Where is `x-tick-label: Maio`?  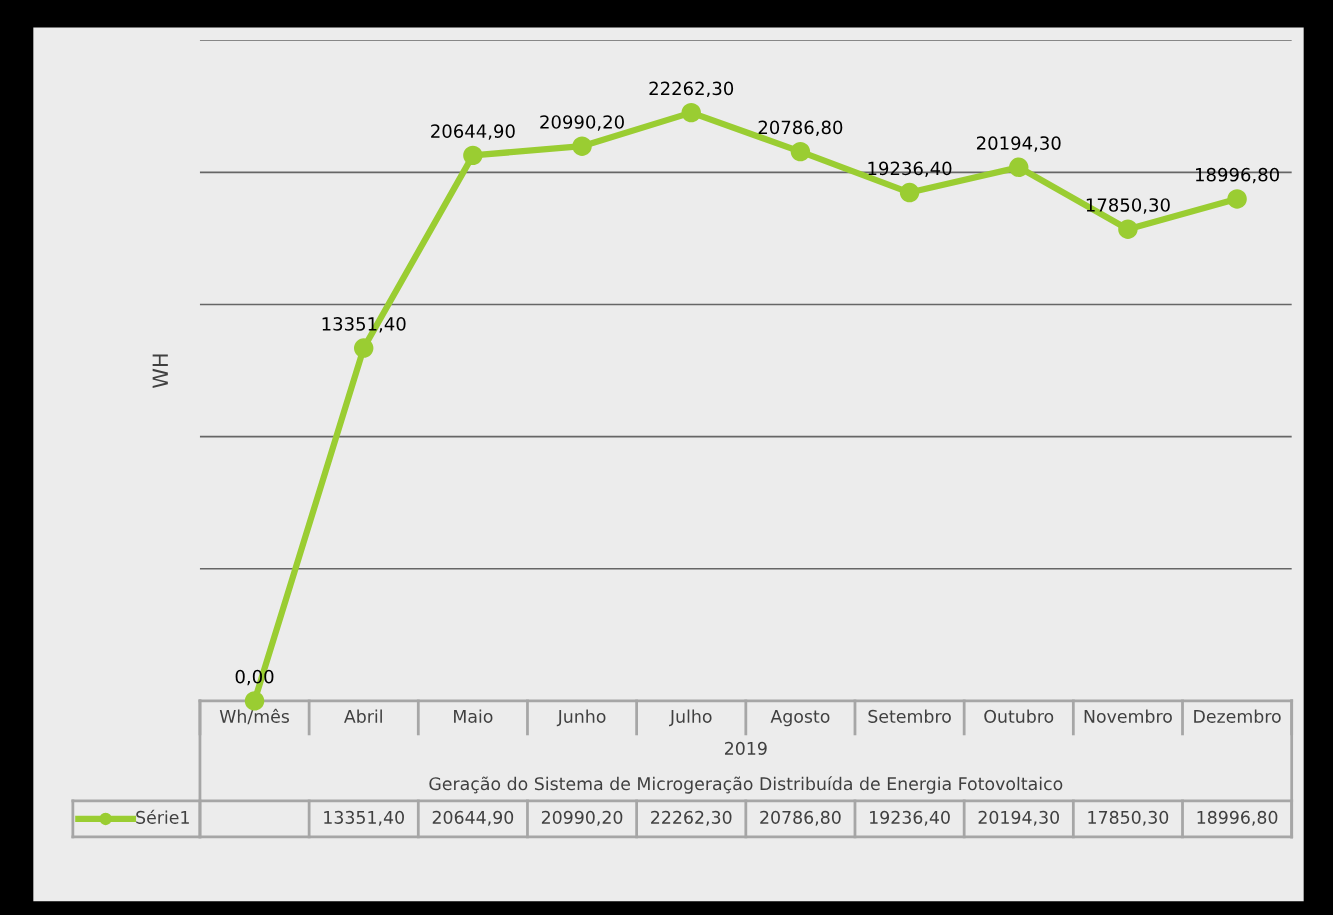
x-tick-label: Maio is located at coordinates (473, 716).